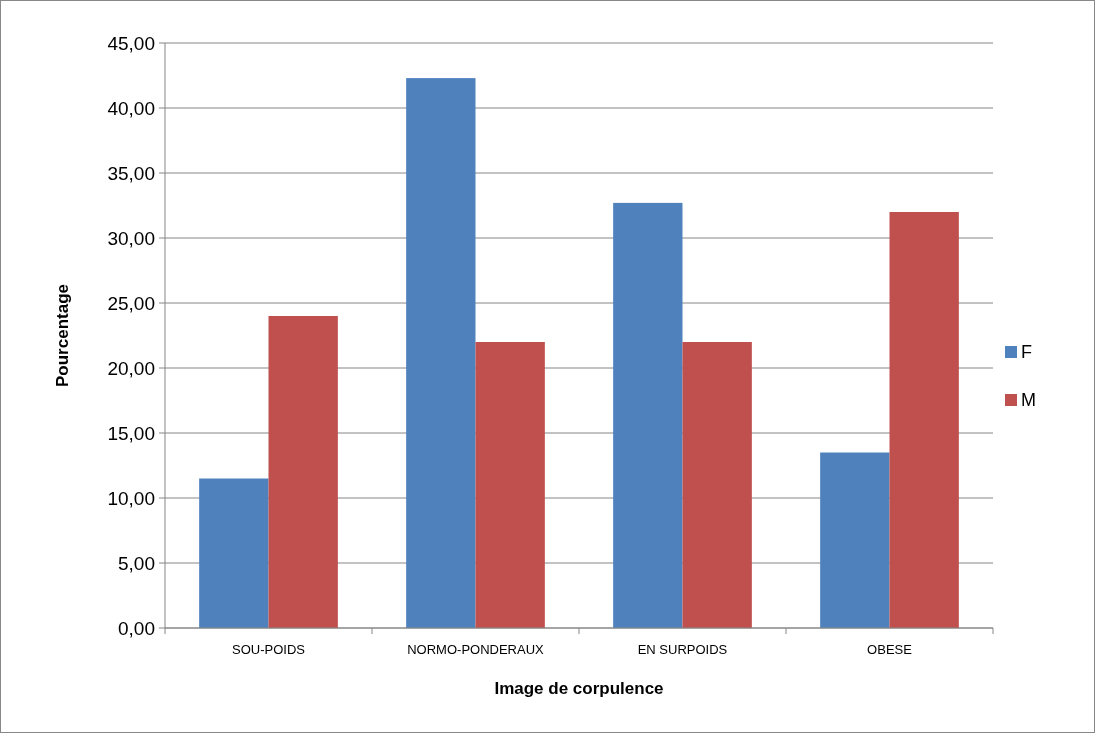  Describe the element at coordinates (579, 688) in the screenshot. I see `x-axis-title: Image de corpulence` at that location.